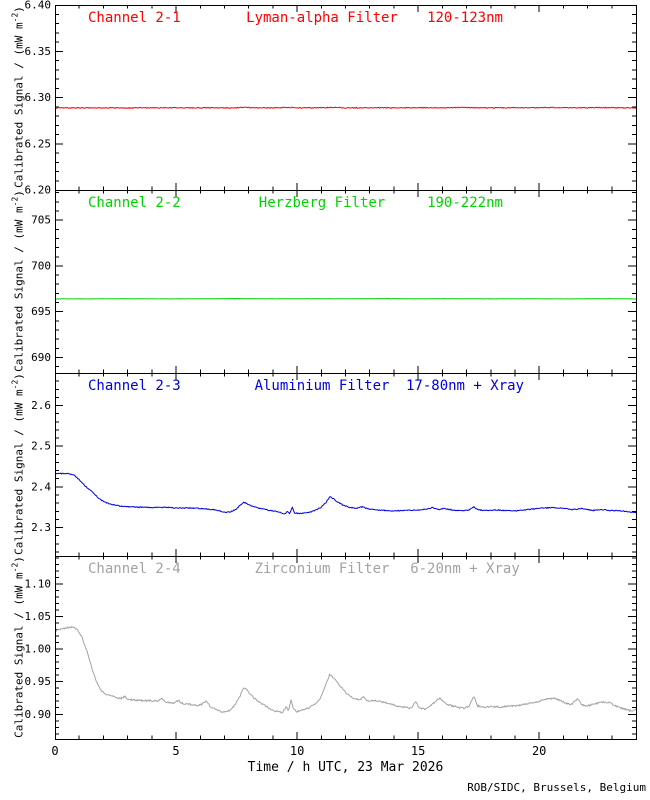 This screenshot has width=650, height=800. Describe the element at coordinates (465, 569) in the screenshot. I see `panel4-wavelength-label: 6-20nm + Xray` at that location.